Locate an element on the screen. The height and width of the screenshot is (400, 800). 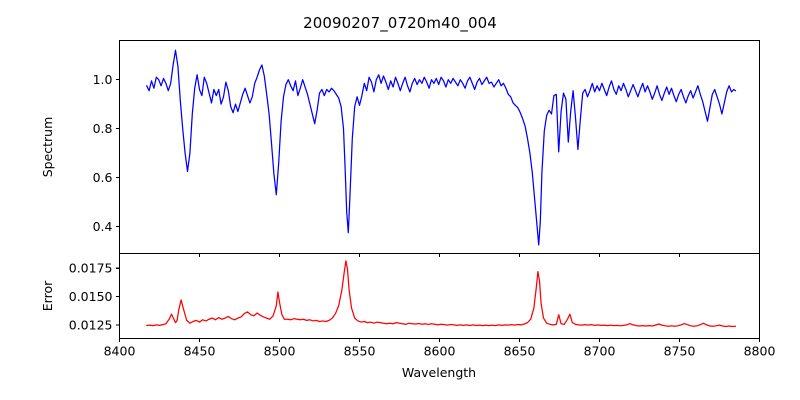
x-tick-label: 8750 is located at coordinates (680, 351).